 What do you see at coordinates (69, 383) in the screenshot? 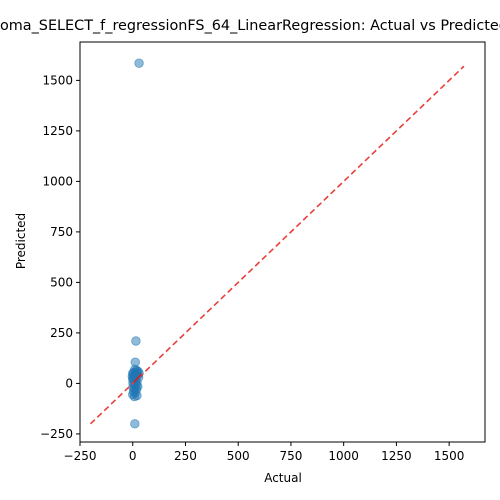
I see `y-tick-label-1: 0` at bounding box center [69, 383].